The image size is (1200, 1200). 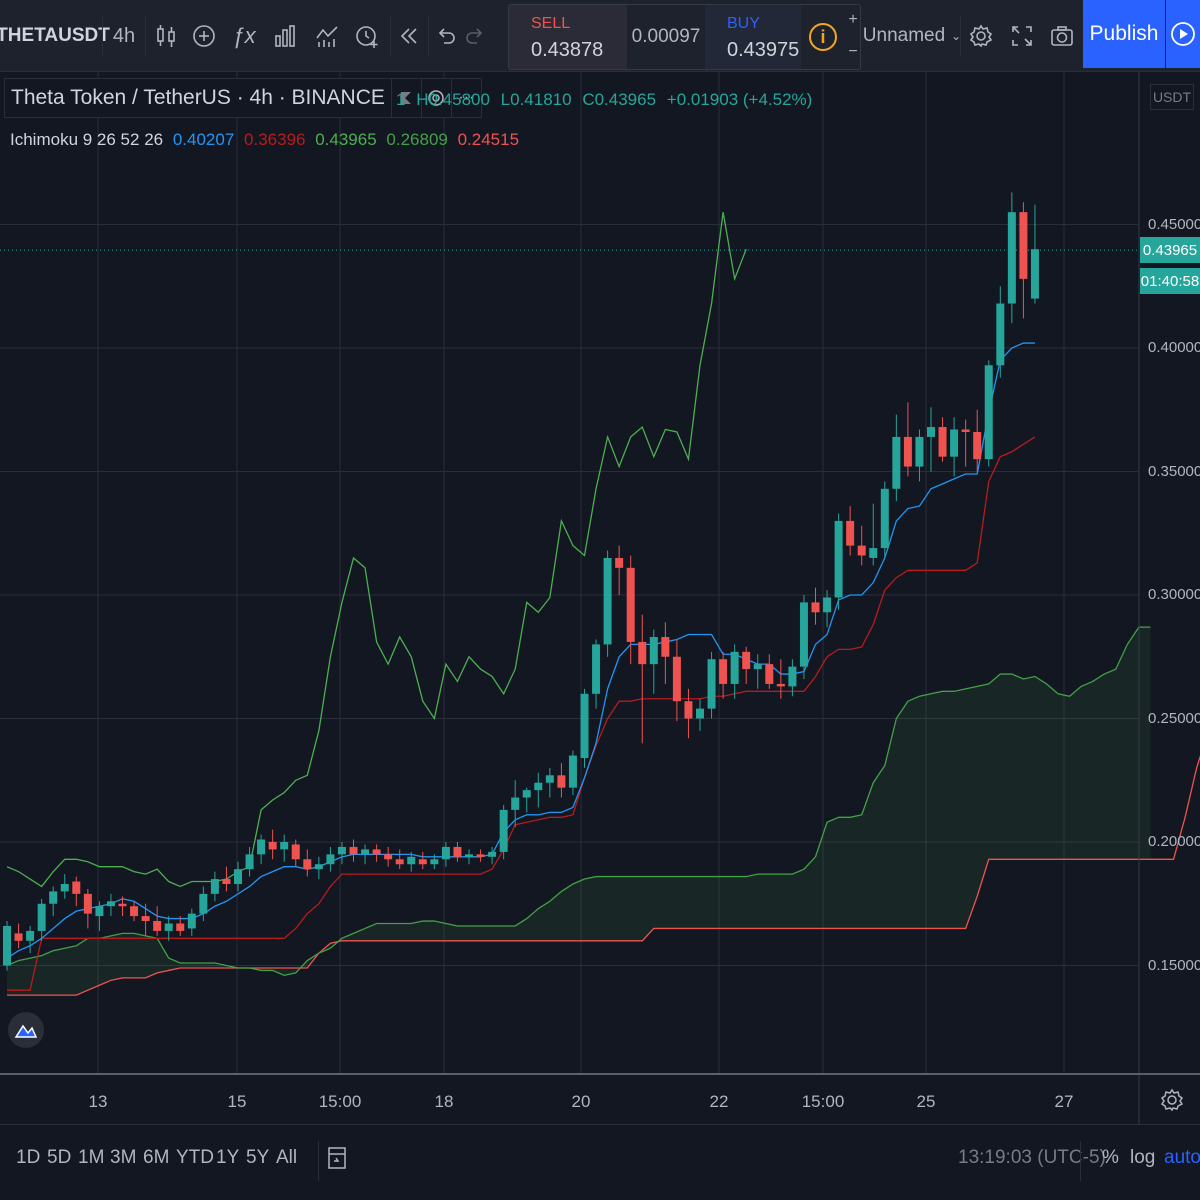 What do you see at coordinates (1183, 34) in the screenshot?
I see `play-circle-icon` at bounding box center [1183, 34].